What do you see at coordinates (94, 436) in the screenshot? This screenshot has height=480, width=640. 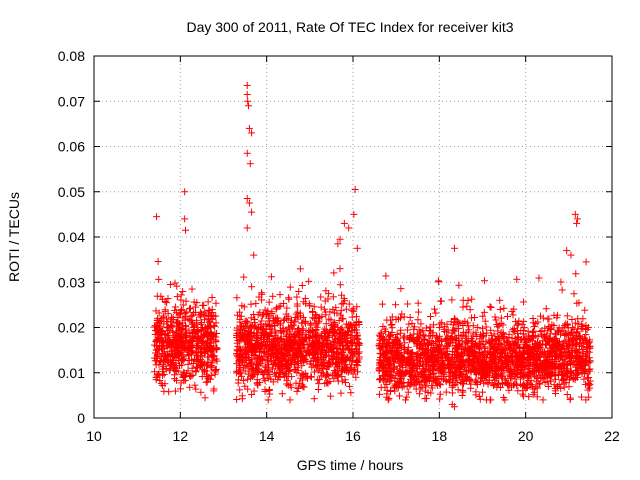 I see `x-tick-label: 10` at bounding box center [94, 436].